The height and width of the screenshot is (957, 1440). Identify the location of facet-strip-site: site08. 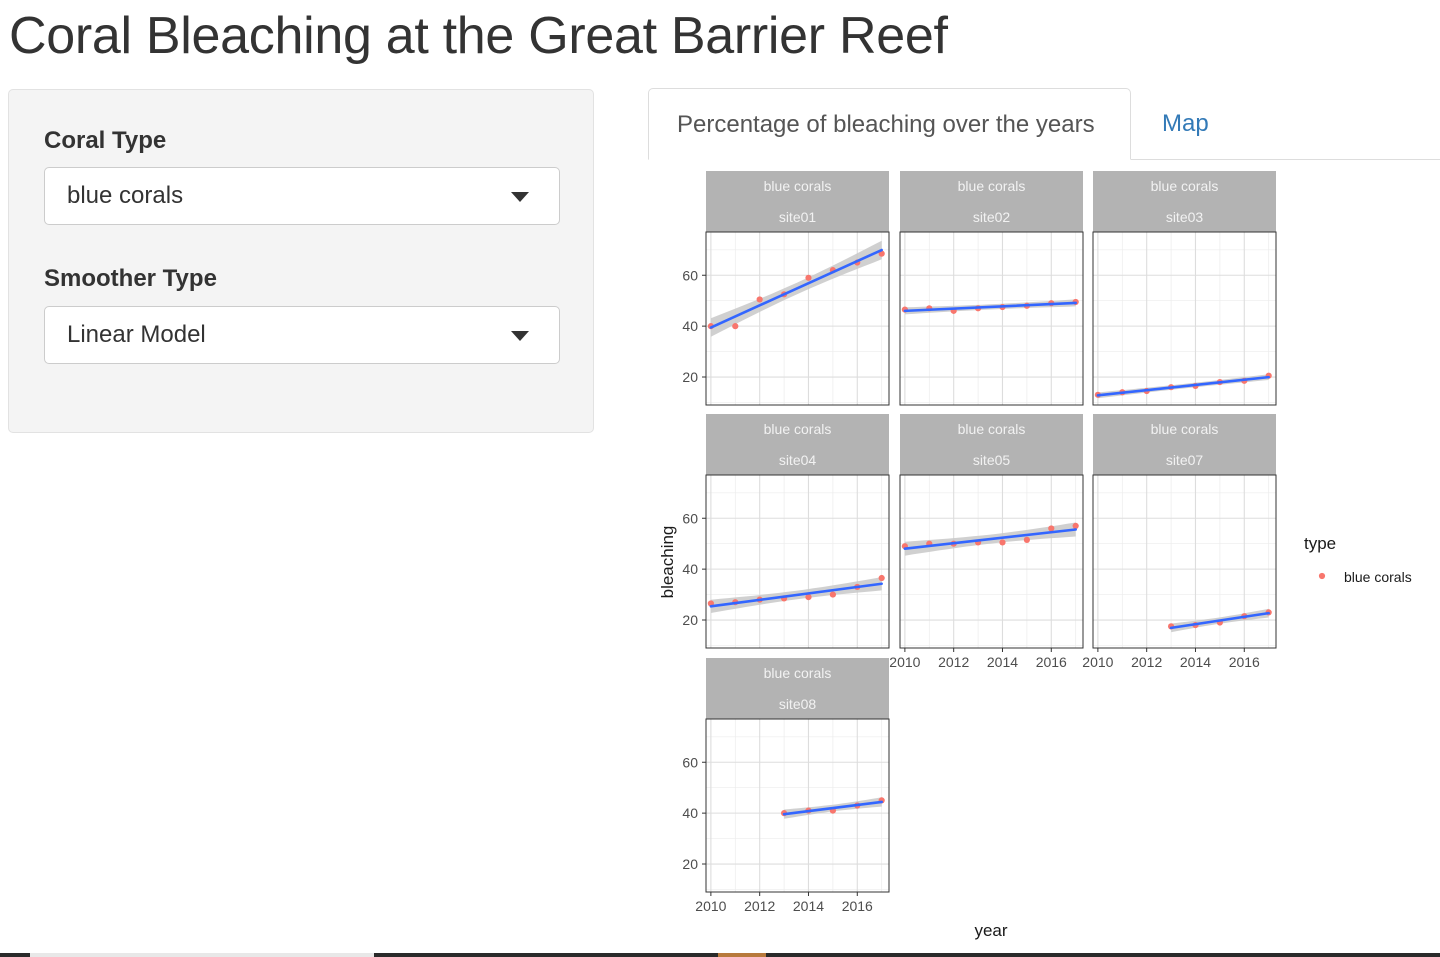
(798, 704).